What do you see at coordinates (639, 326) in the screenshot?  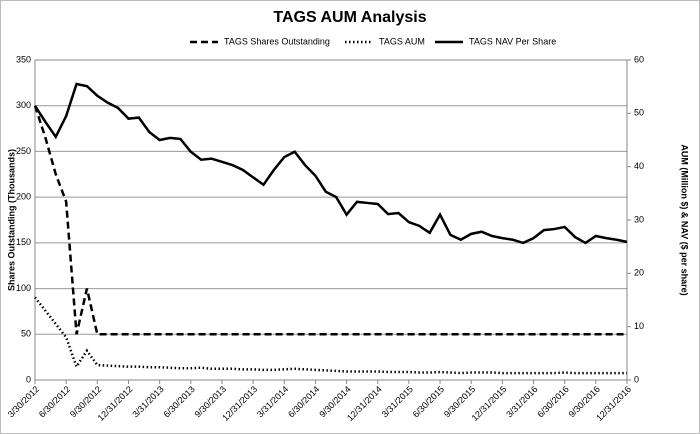 I see `y2-tick-label: 10` at bounding box center [639, 326].